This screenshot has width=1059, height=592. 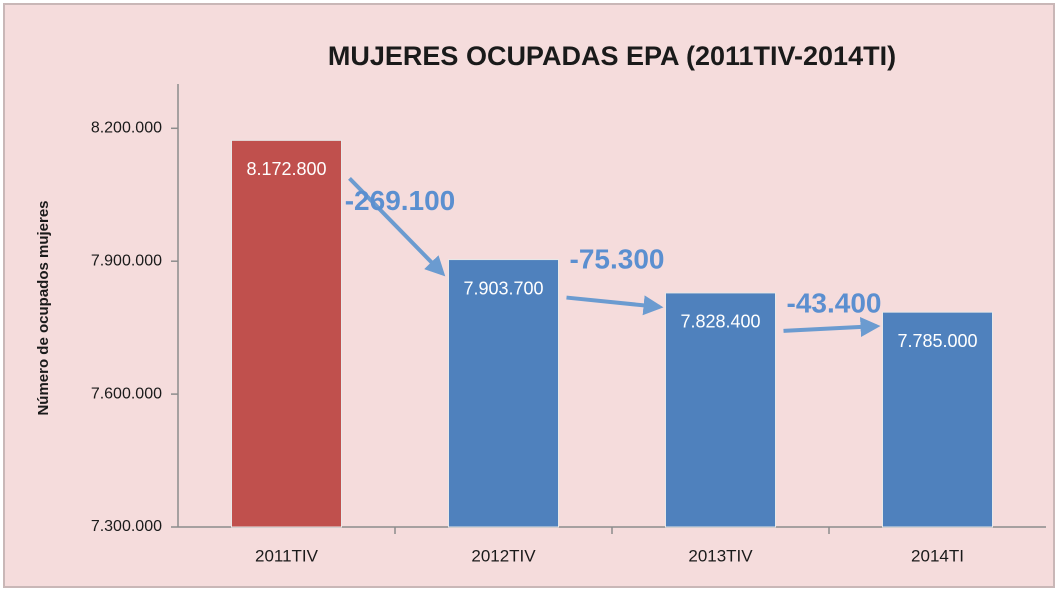 I want to click on x-tick-label: 2013TIV, so click(x=720, y=555).